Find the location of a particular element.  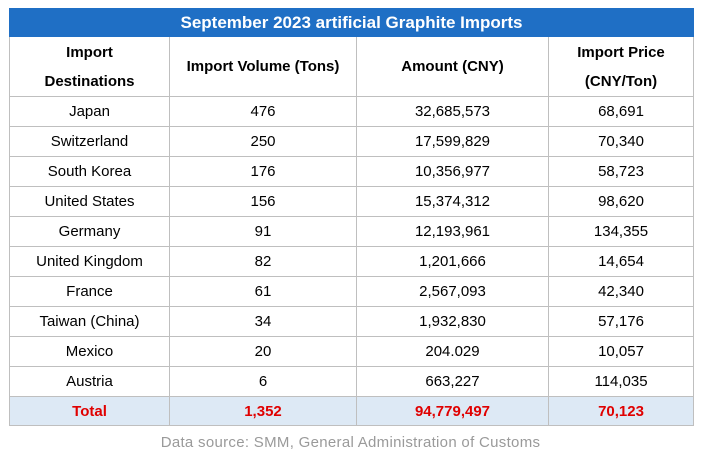

destination-cell: Japan is located at coordinates (89, 111).